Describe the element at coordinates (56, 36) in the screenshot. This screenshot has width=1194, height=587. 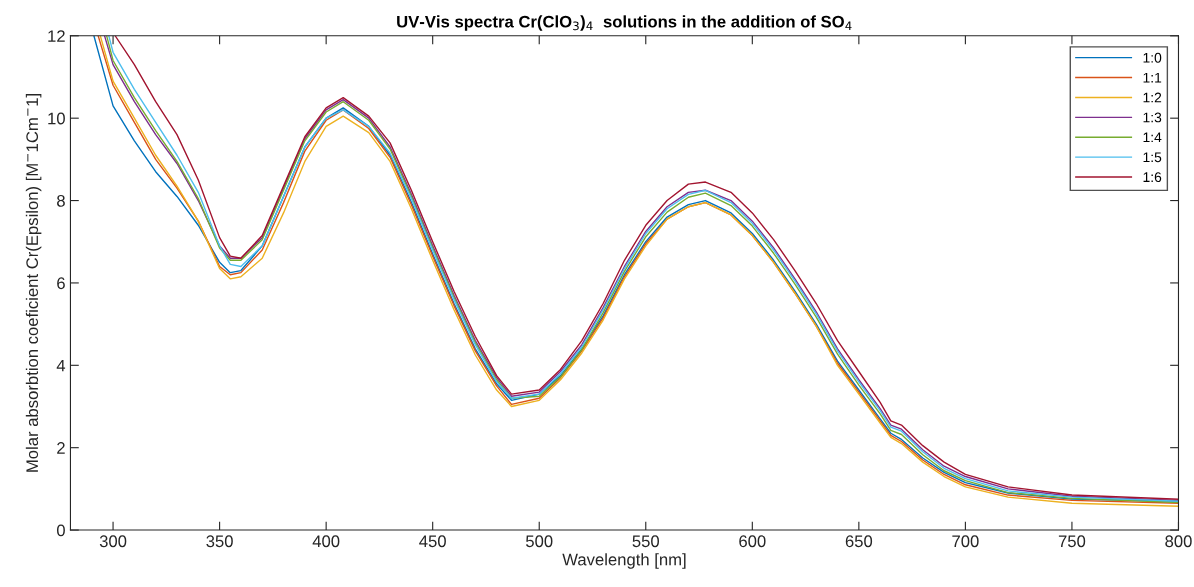
I see `y-tick-label: 12` at that location.